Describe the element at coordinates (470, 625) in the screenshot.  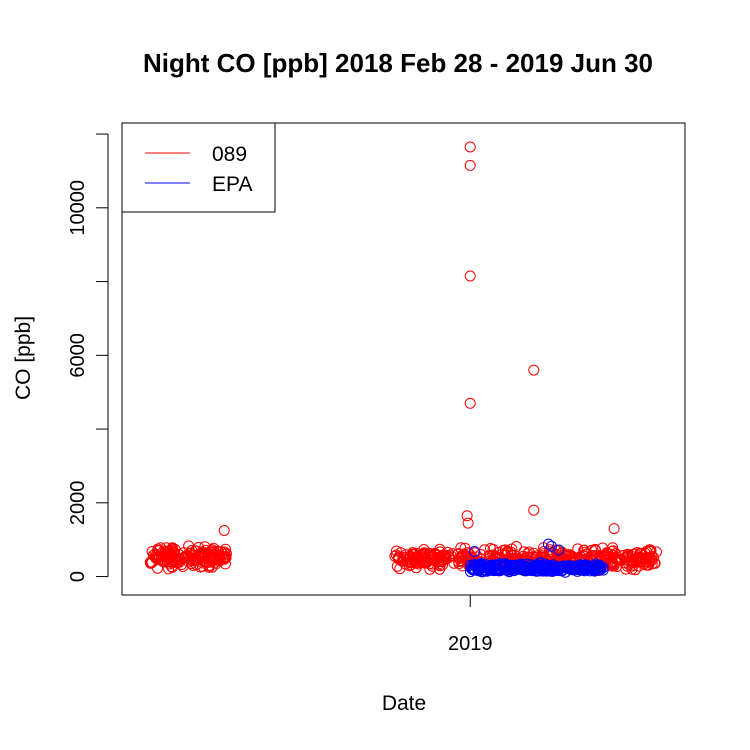
I see `x-axis: 2019` at that location.